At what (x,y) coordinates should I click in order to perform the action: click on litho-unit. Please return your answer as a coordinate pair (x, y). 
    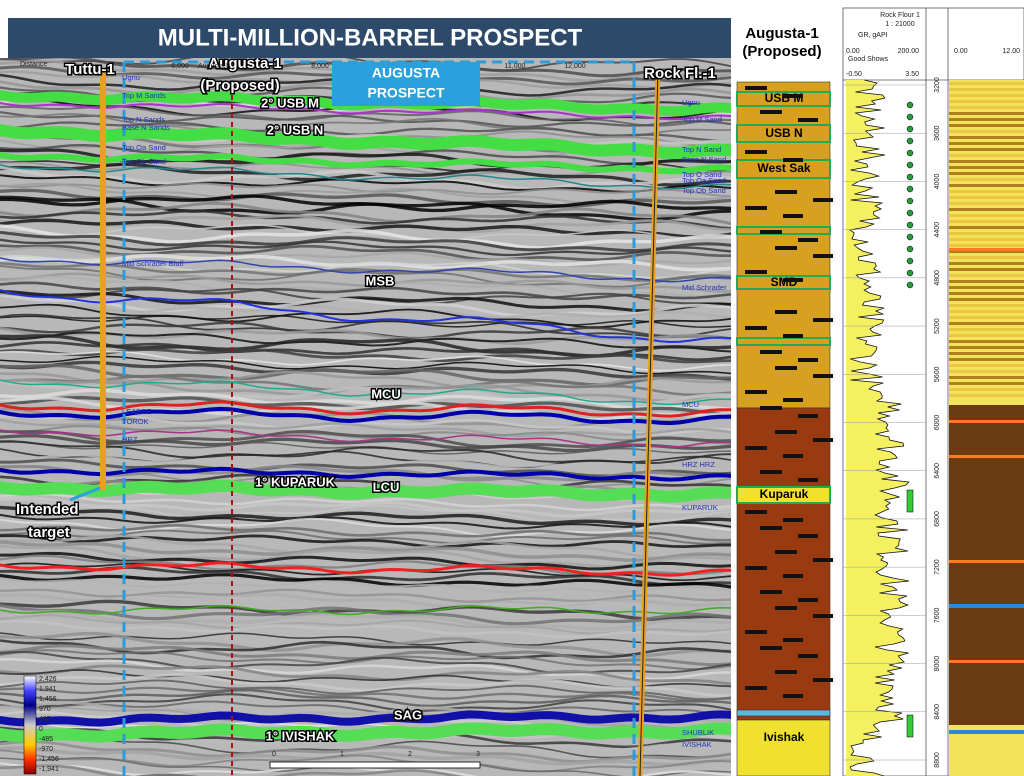
    Looking at the image, I should click on (783, 99).